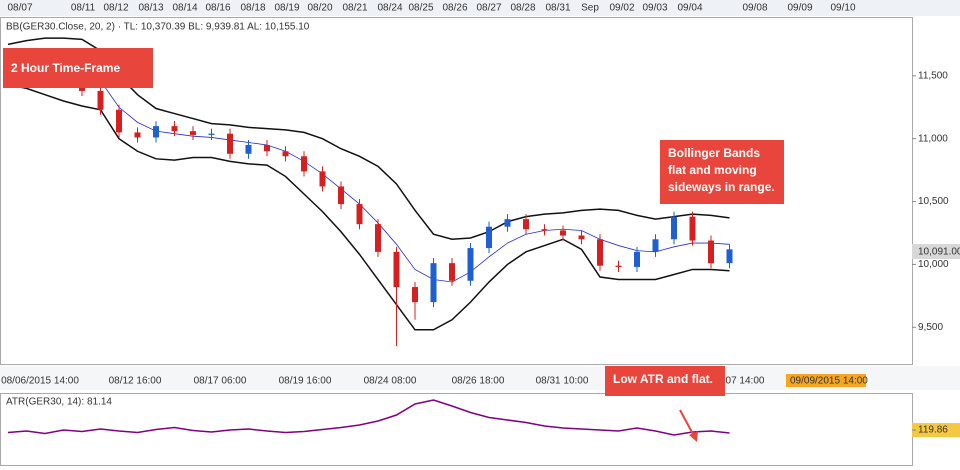 This screenshot has width=960, height=470. What do you see at coordinates (78, 68) in the screenshot?
I see `timeframe-note: 2 Hour Time-Frame` at bounding box center [78, 68].